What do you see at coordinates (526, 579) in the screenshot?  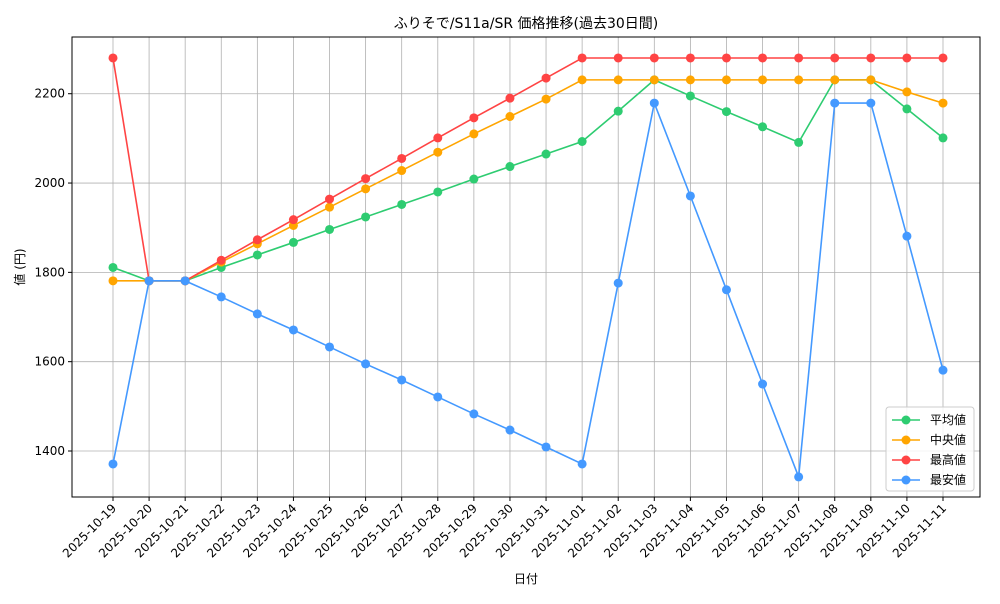 I see `x-axis-label: 日付` at bounding box center [526, 579].